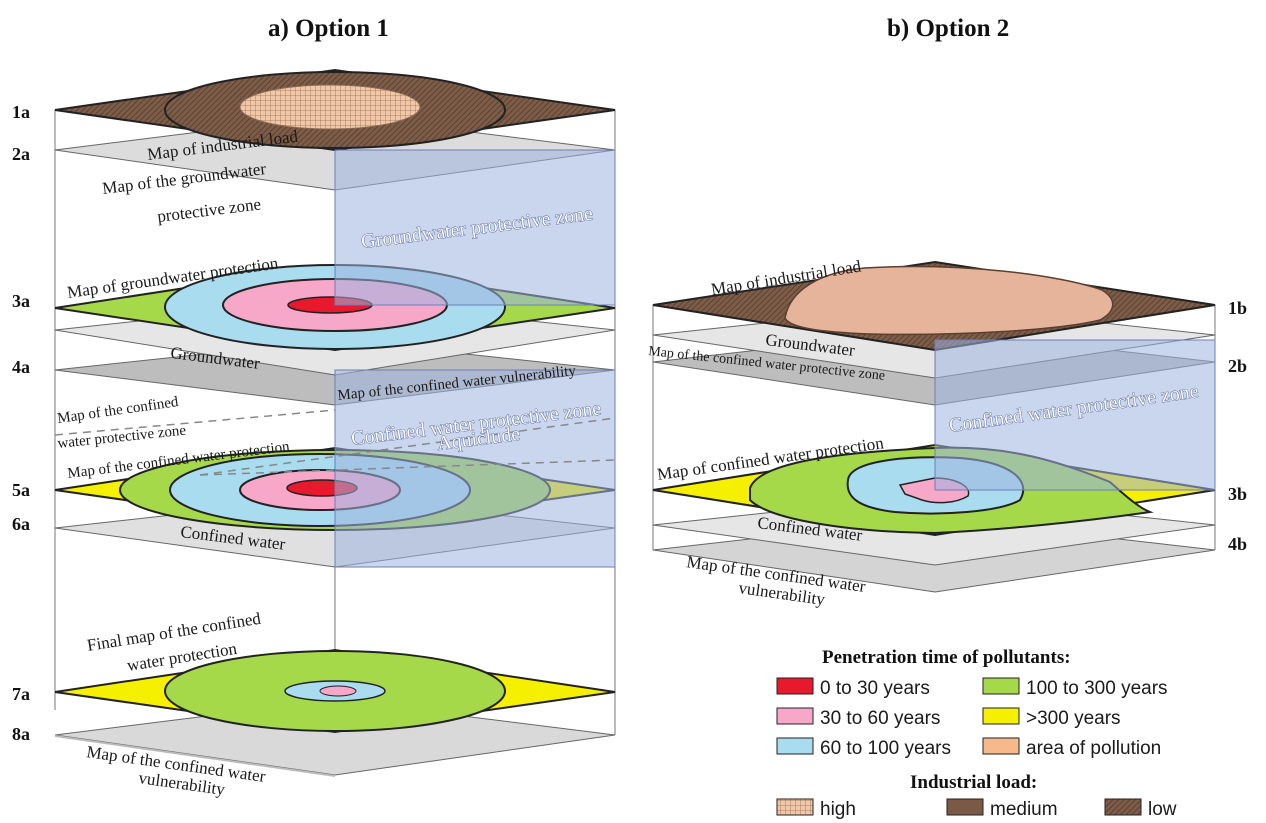  Describe the element at coordinates (1162, 809) in the screenshot. I see `legend-item-label: low` at that location.